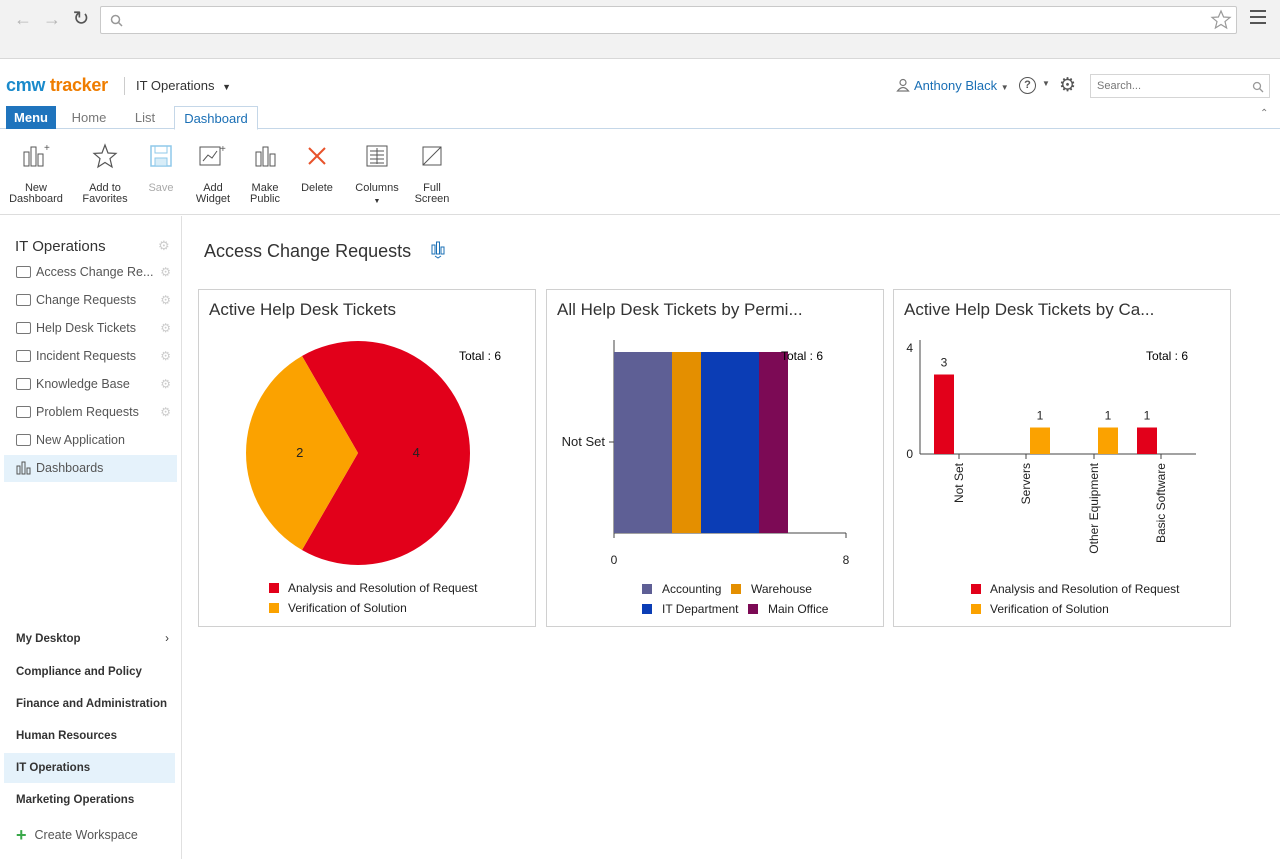 The height and width of the screenshot is (859, 1280). Describe the element at coordinates (77, 835) in the screenshot. I see `create-workspace-button: + Create Workspace` at that location.